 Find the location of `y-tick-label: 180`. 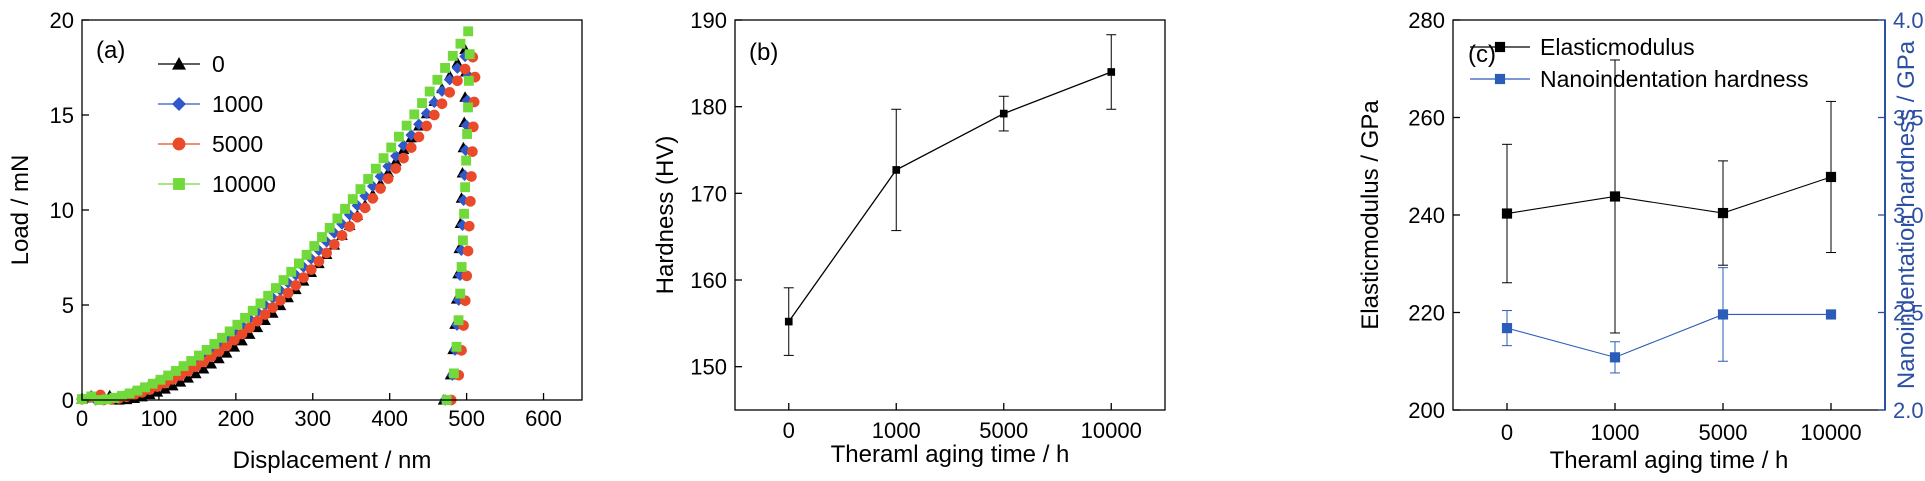

y-tick-label: 180 is located at coordinates (708, 107).